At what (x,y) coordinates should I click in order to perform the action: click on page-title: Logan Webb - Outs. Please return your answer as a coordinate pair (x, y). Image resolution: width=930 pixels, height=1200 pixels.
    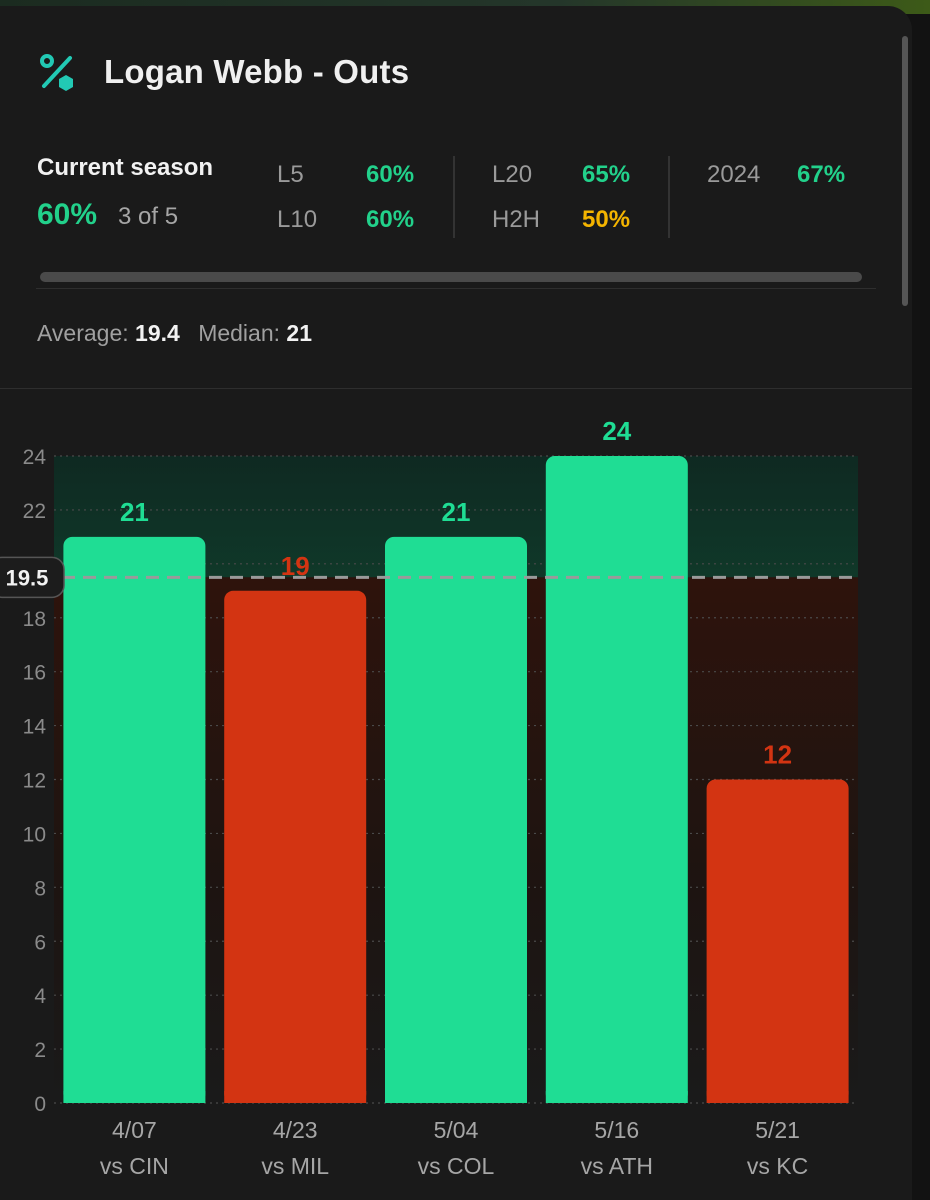
    Looking at the image, I should click on (257, 71).